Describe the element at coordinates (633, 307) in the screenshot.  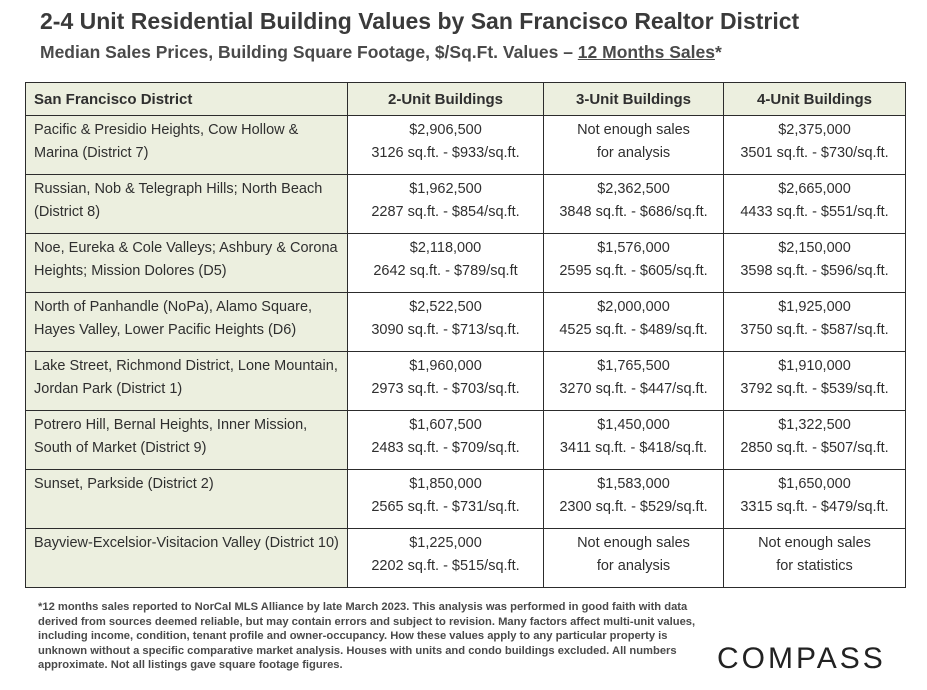
I see `median-price: $2,000,000` at that location.